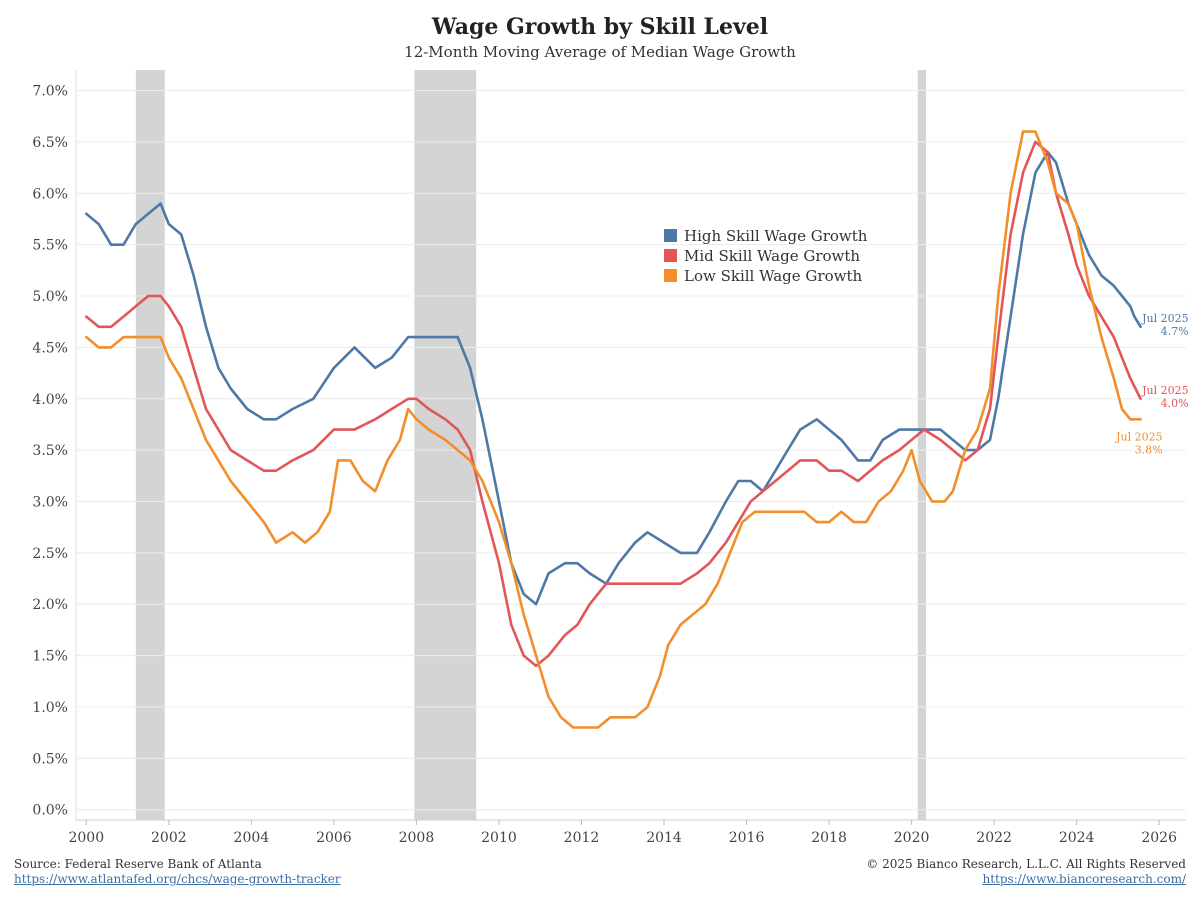  What do you see at coordinates (994, 838) in the screenshot?
I see `x-tick-label: 2022` at bounding box center [994, 838].